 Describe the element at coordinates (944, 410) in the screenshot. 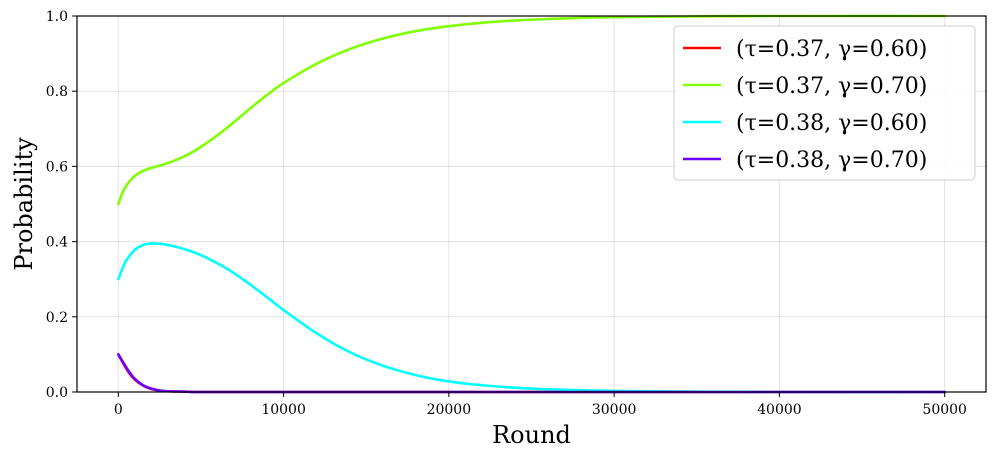

I see `x-tick-label: 50000` at that location.